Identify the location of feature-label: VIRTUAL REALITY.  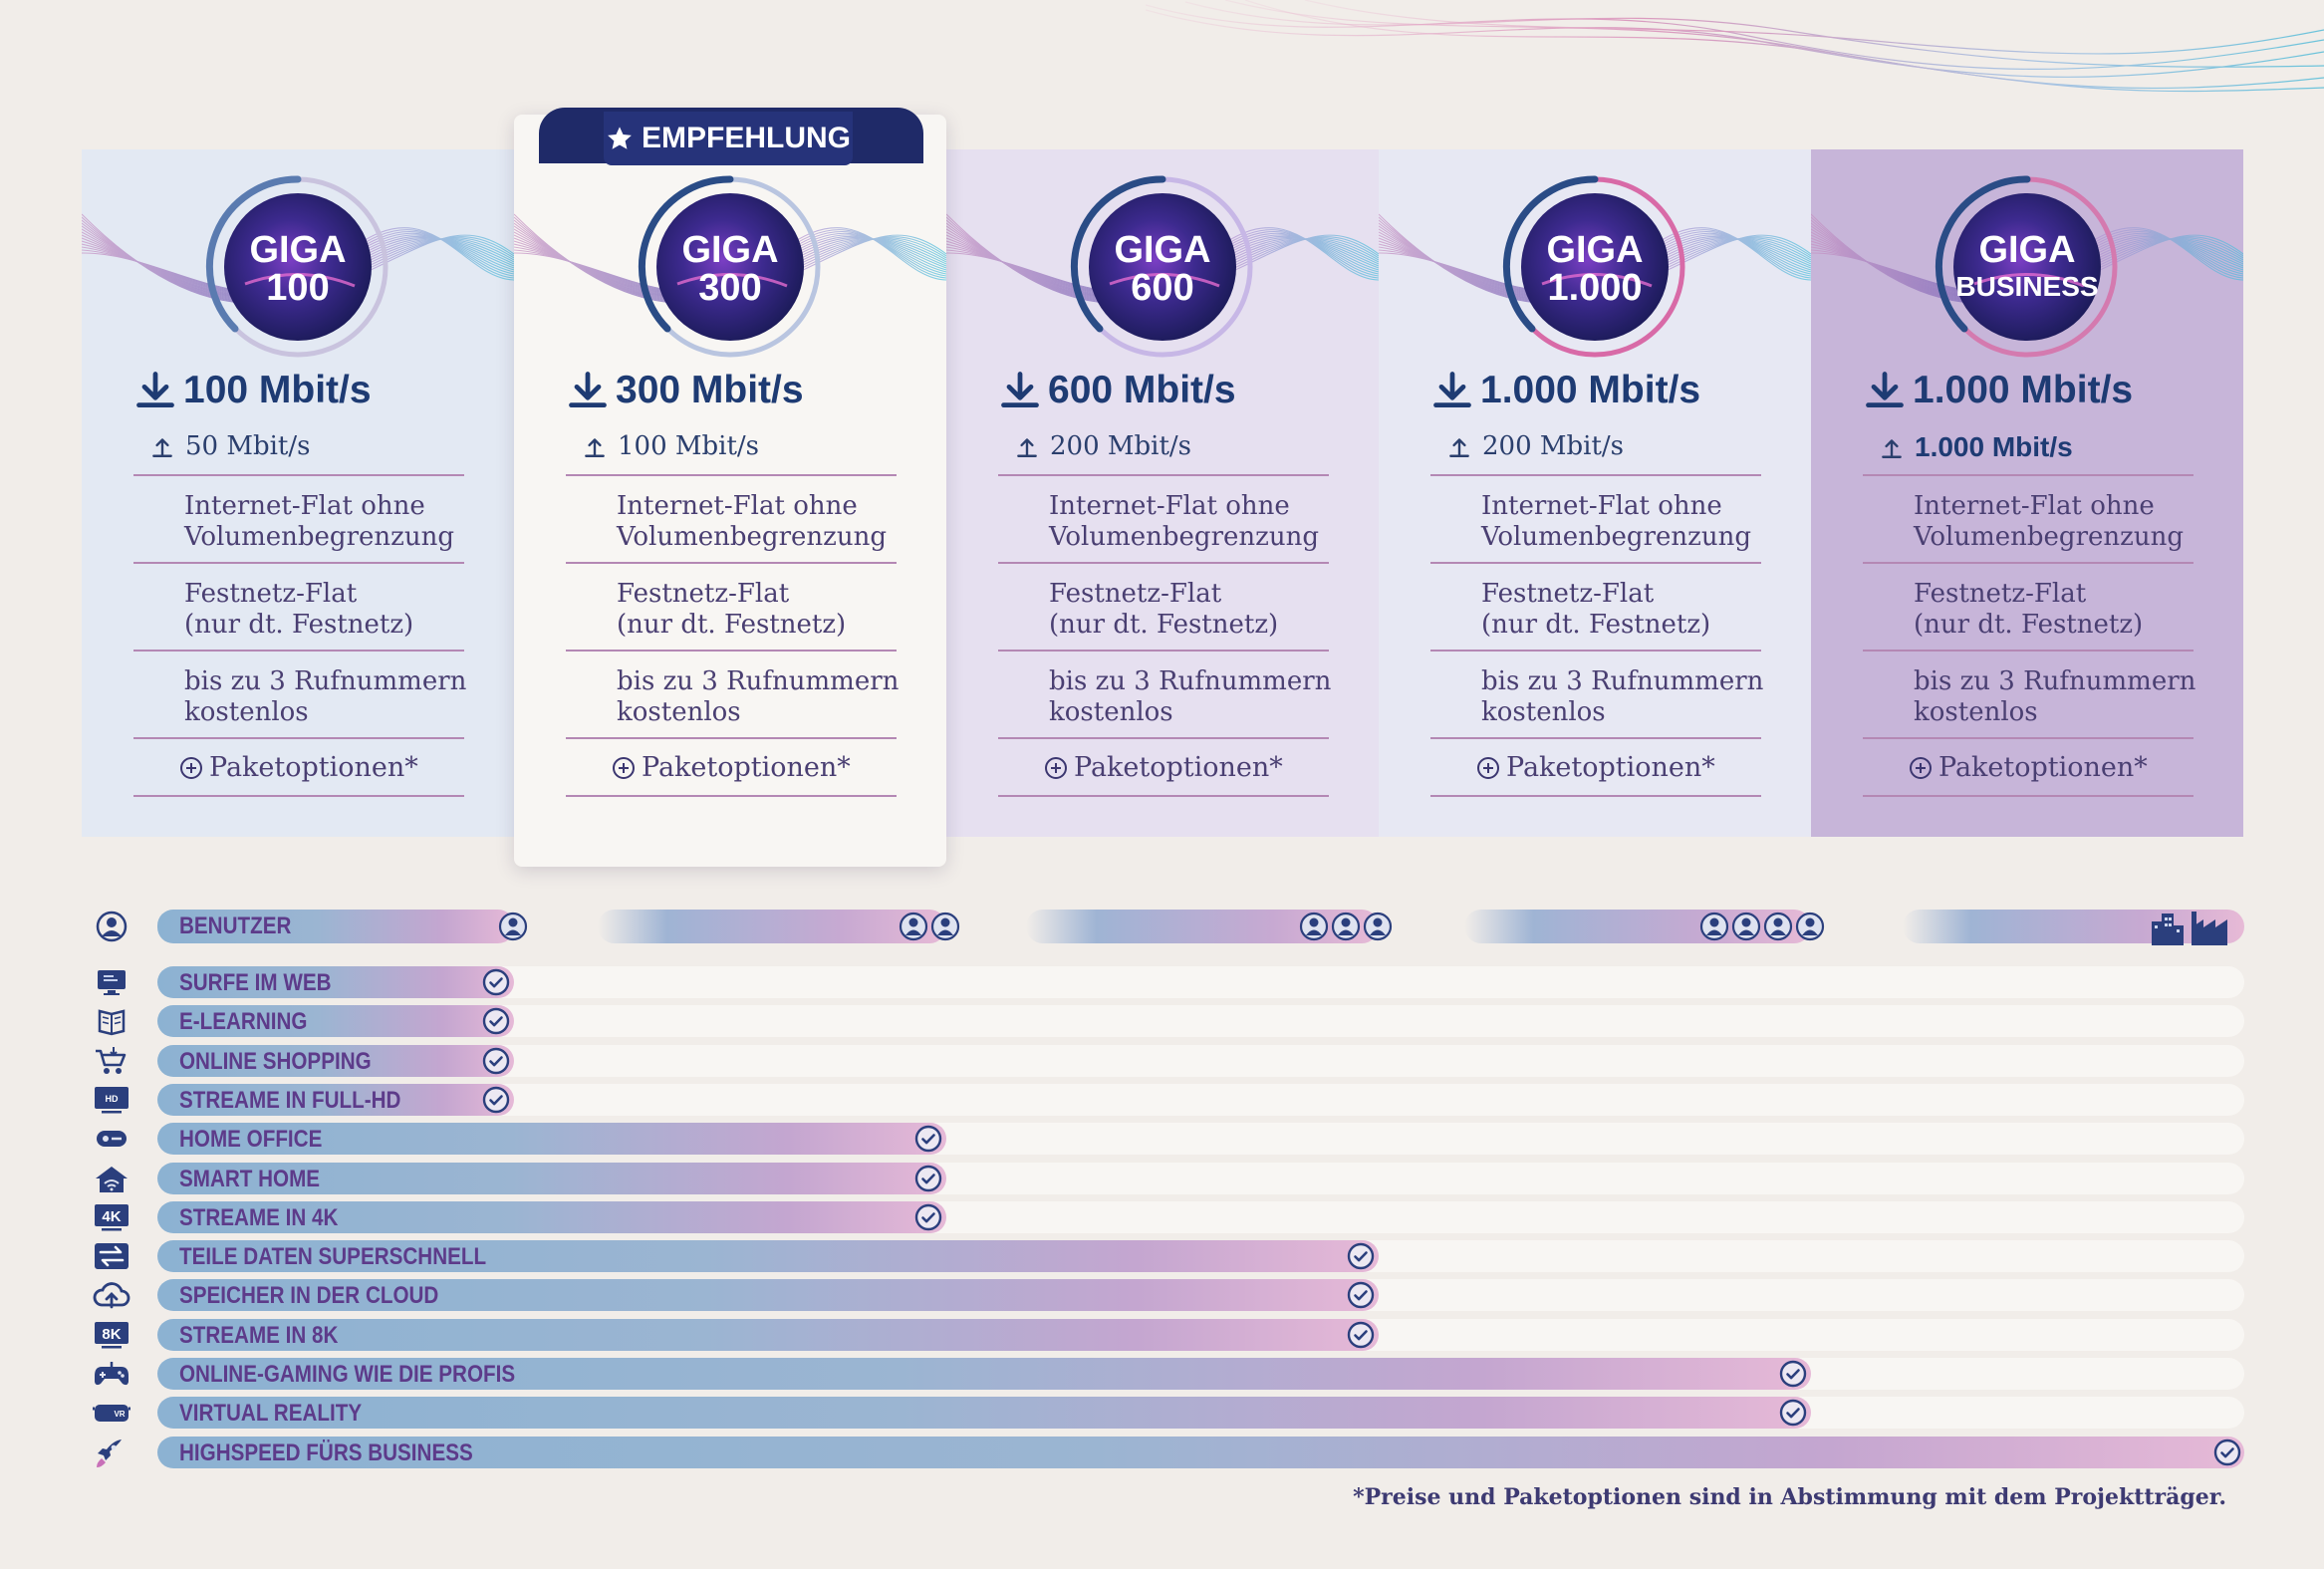
(271, 1414).